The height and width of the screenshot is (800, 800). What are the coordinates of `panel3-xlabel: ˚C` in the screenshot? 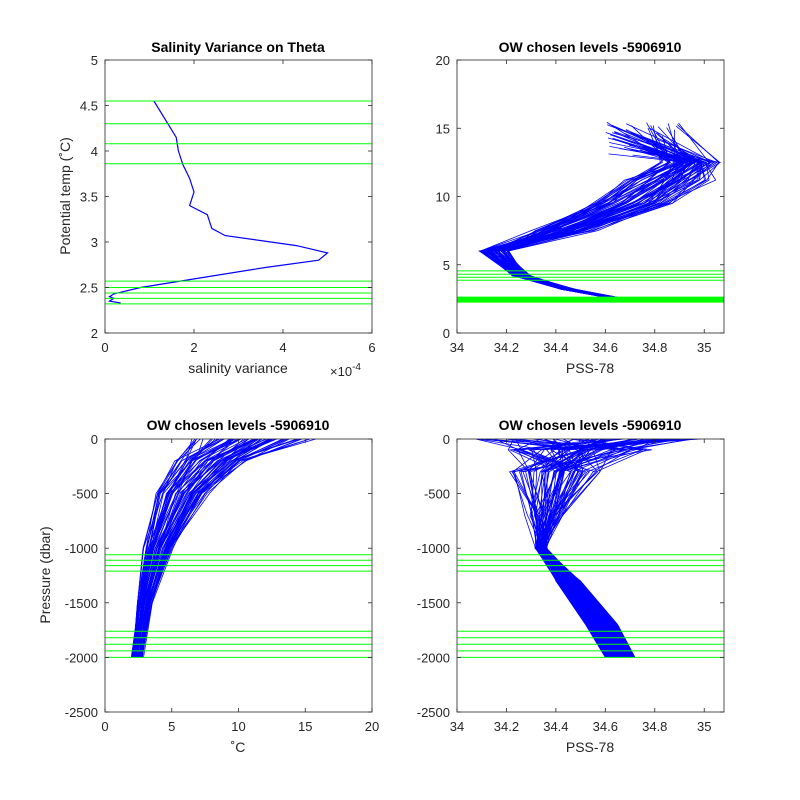 It's located at (238, 747).